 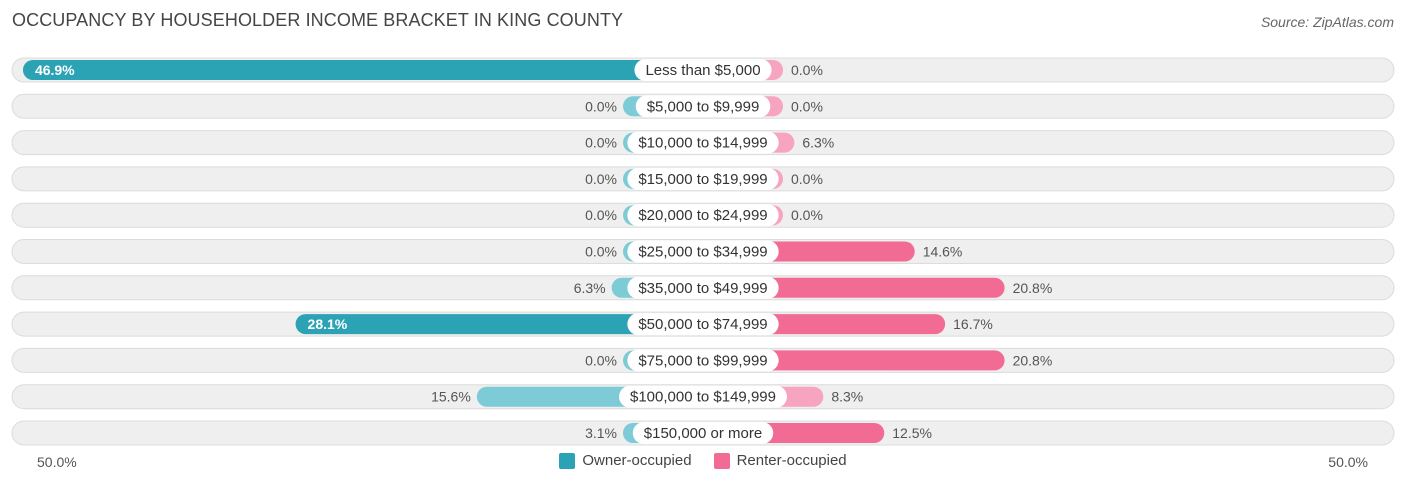 What do you see at coordinates (328, 324) in the screenshot?
I see `owner-value-label: 28.1%` at bounding box center [328, 324].